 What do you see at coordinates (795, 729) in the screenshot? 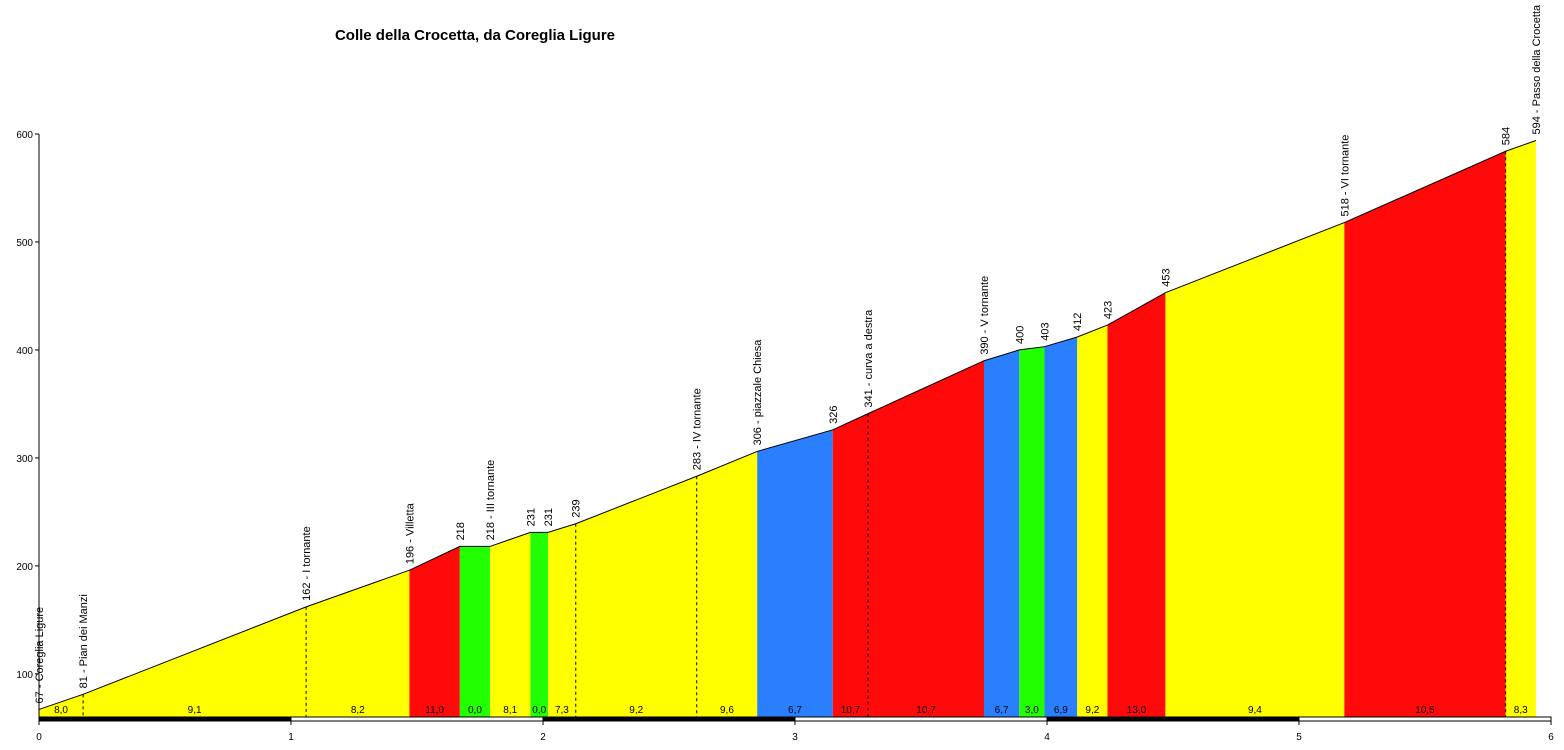
I see `x-axis: 0 1 2 3 4 5 6` at bounding box center [795, 729].